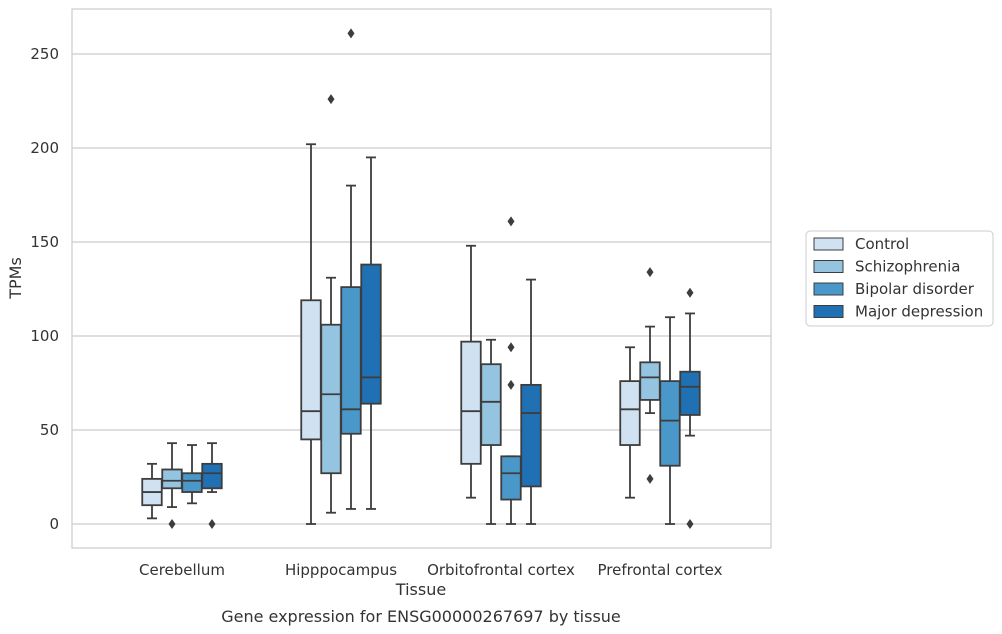 This screenshot has height=634, width=1002. Describe the element at coordinates (54, 524) in the screenshot. I see `y-tick-label: 0` at that location.